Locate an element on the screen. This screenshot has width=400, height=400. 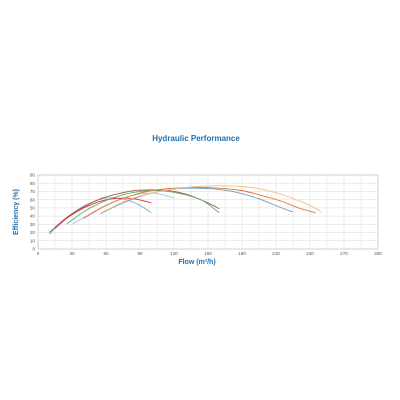
x-tick-label: 150 is located at coordinates (208, 253).